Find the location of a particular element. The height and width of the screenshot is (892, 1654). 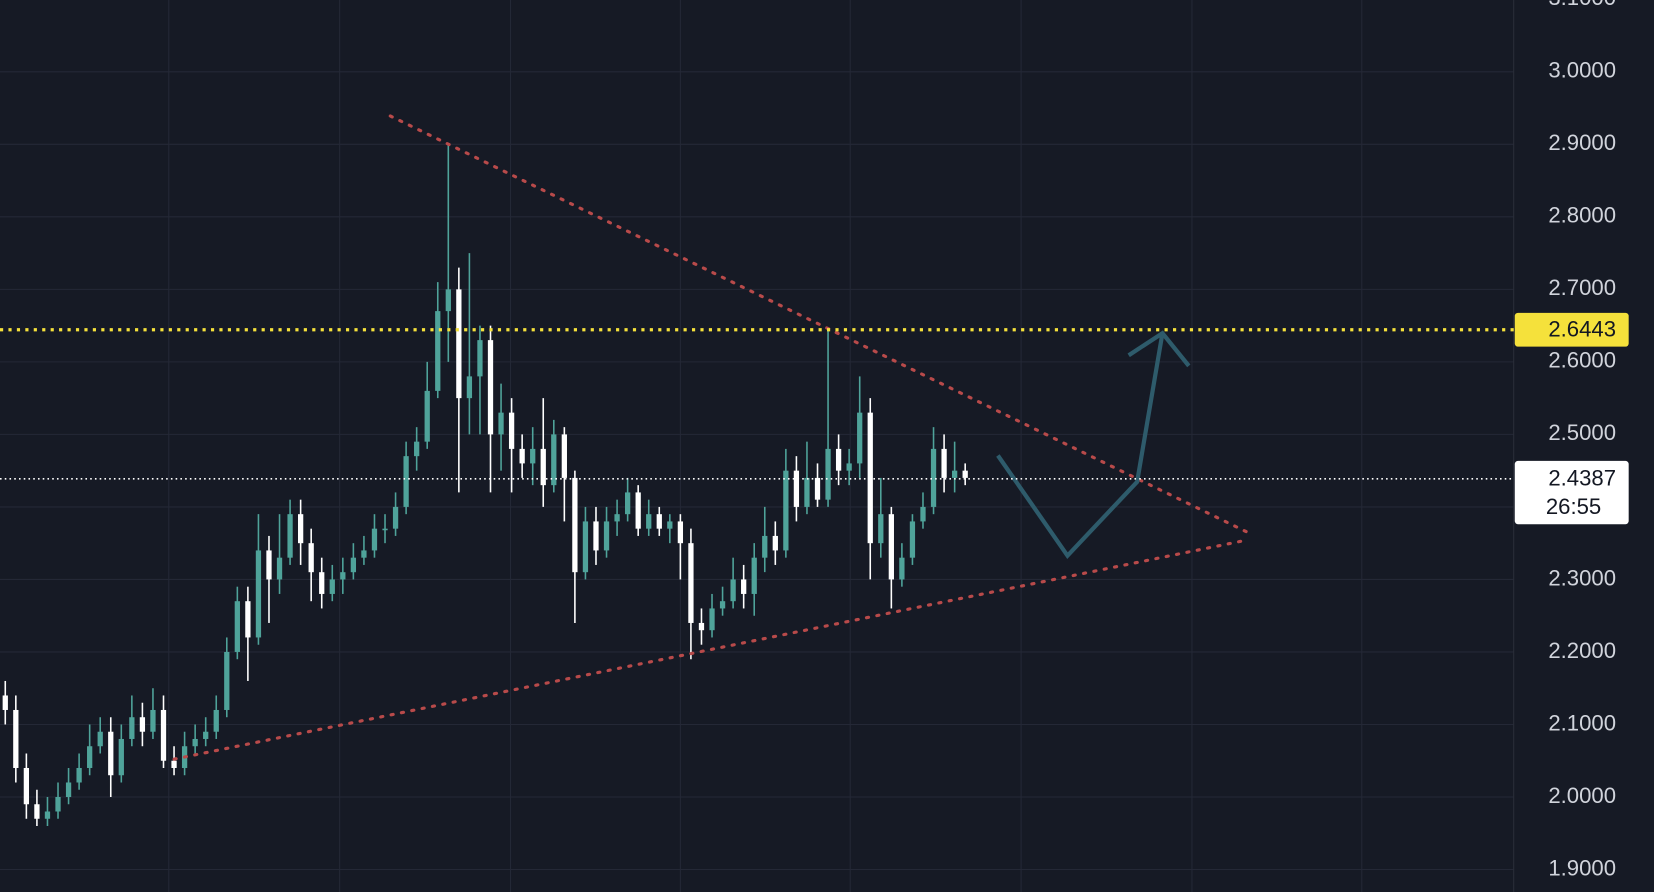

y-tick-label: 2.5000 is located at coordinates (1582, 432).